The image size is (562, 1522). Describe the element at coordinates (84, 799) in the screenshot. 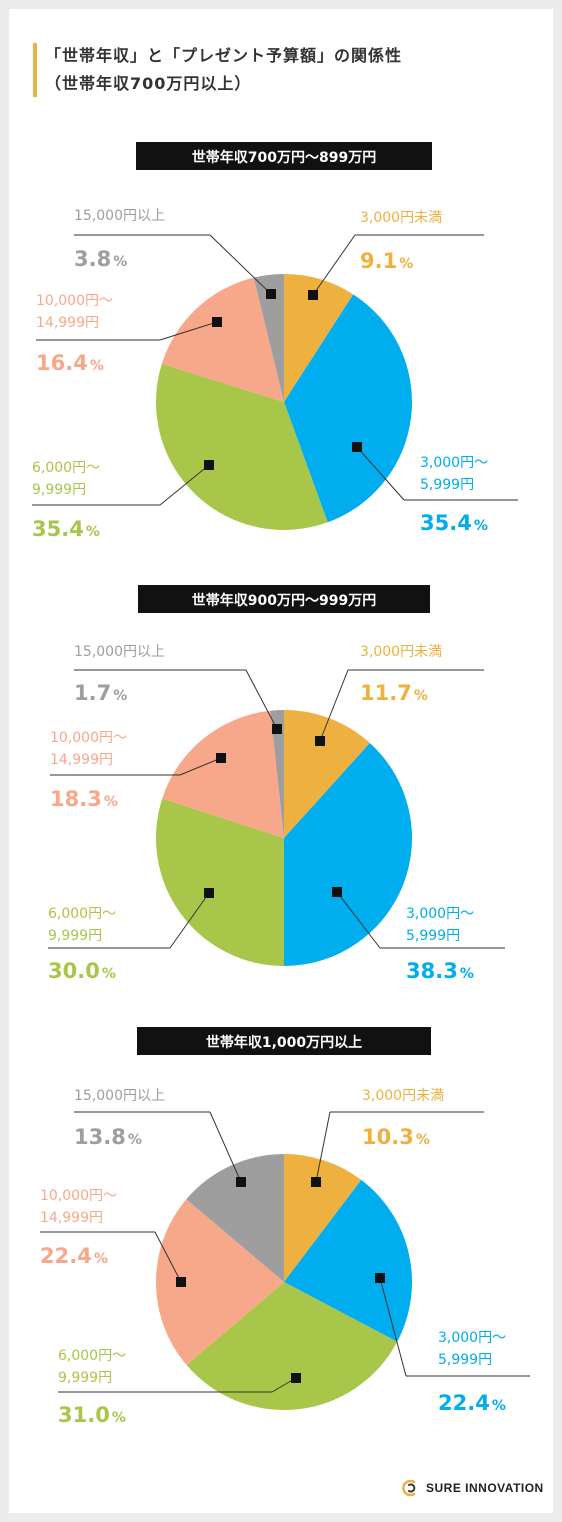

I see `slice-value-label: 18.3%` at that location.